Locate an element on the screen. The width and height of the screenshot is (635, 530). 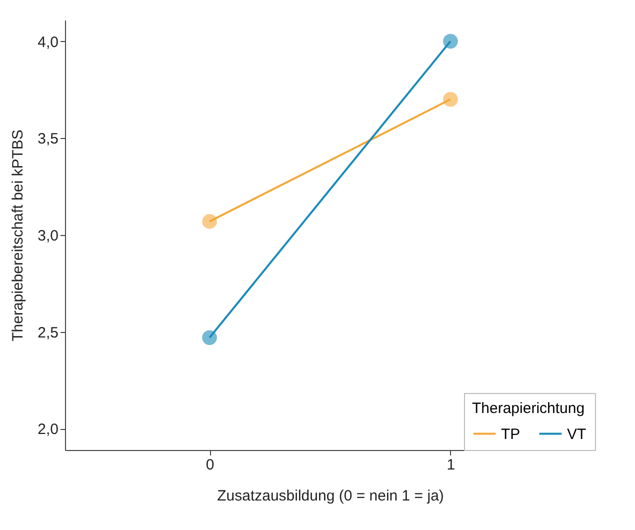
y-tick-label: 2,5 is located at coordinates (48, 333).